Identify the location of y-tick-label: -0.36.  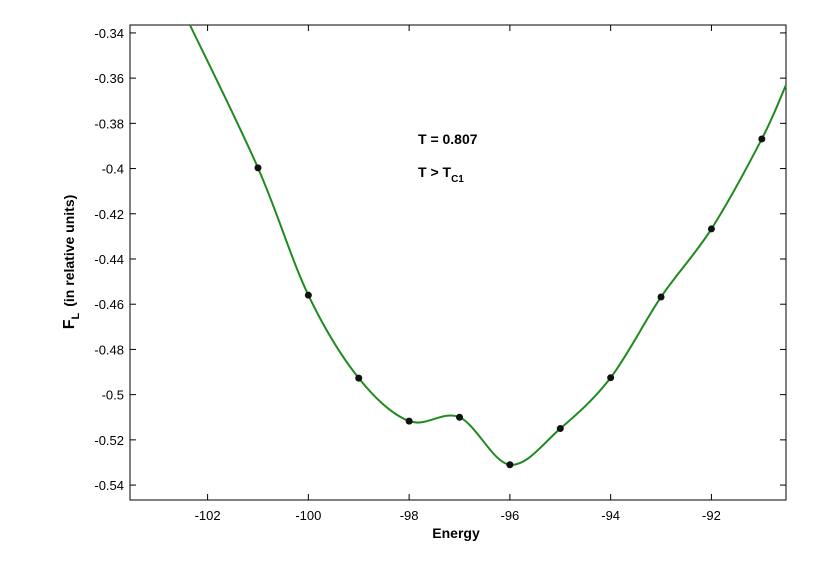
(109, 78).